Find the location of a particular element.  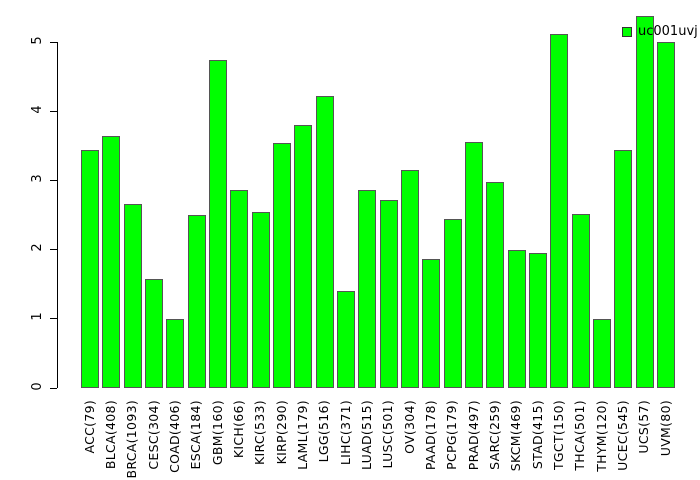

x-axis-label: UCS(57) is located at coordinates (644, 427).